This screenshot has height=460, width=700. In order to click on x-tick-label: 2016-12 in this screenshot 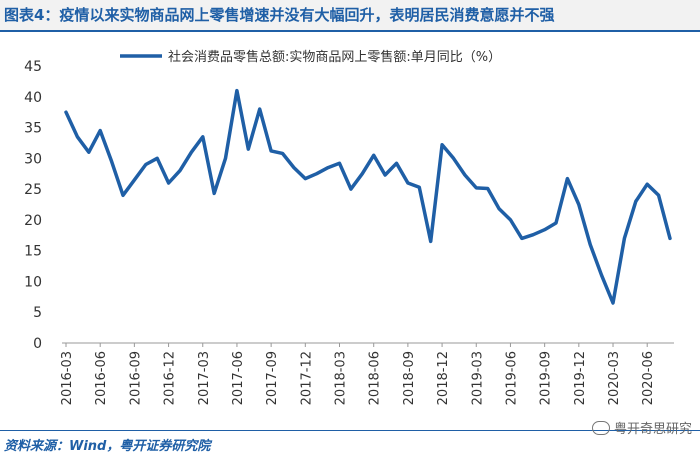, I will do `click(170, 378)`.